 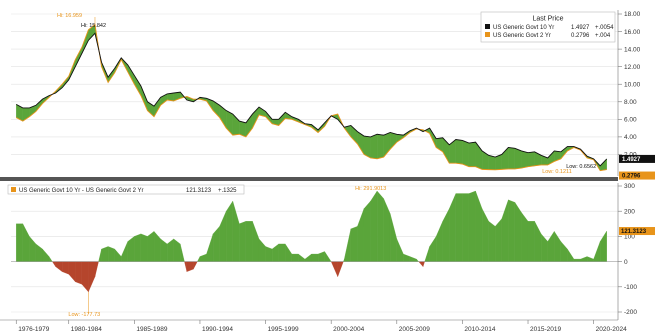 What do you see at coordinates (370, 189) in the screenshot?
I see `annotation-hi-spread: Hi: 291.9013` at bounding box center [370, 189].